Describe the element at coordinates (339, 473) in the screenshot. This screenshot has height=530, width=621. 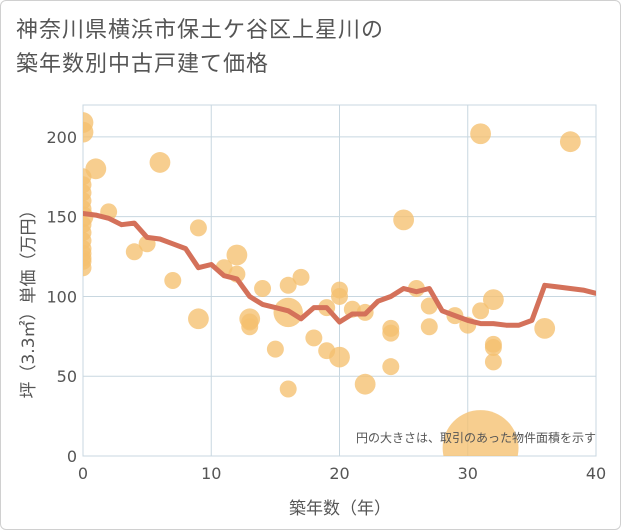
I see `x-tick-label: 20` at that location.